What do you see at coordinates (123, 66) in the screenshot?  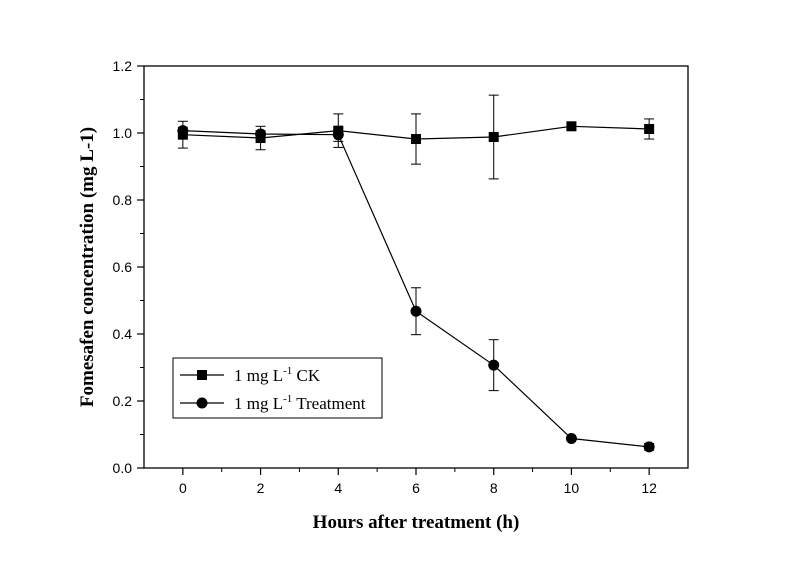 I see `y-tick-label: 1.2` at bounding box center [123, 66].